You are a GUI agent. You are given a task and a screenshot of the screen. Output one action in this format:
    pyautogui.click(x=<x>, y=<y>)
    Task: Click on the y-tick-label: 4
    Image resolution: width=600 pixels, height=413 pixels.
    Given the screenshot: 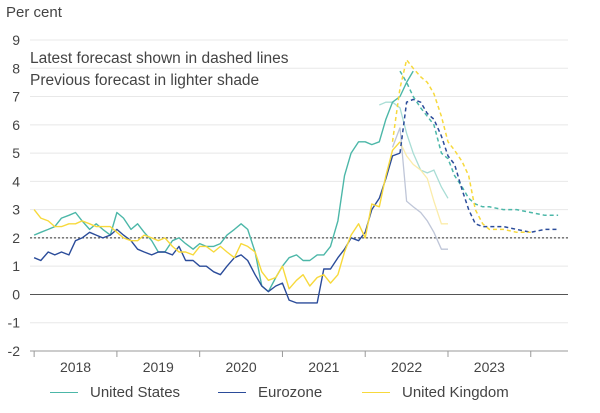 What is the action you would take?
    pyautogui.click(x=16, y=181)
    